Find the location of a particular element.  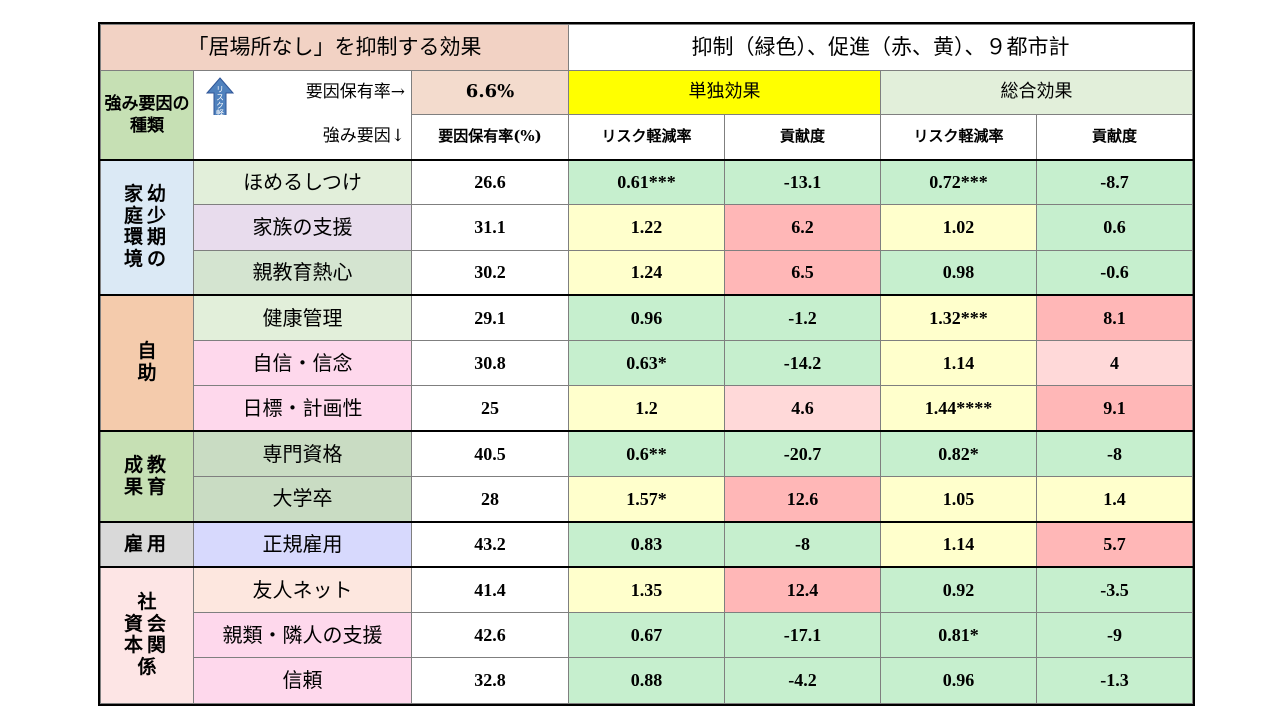

single-effect-header: 単独効果 is located at coordinates (725, 92).